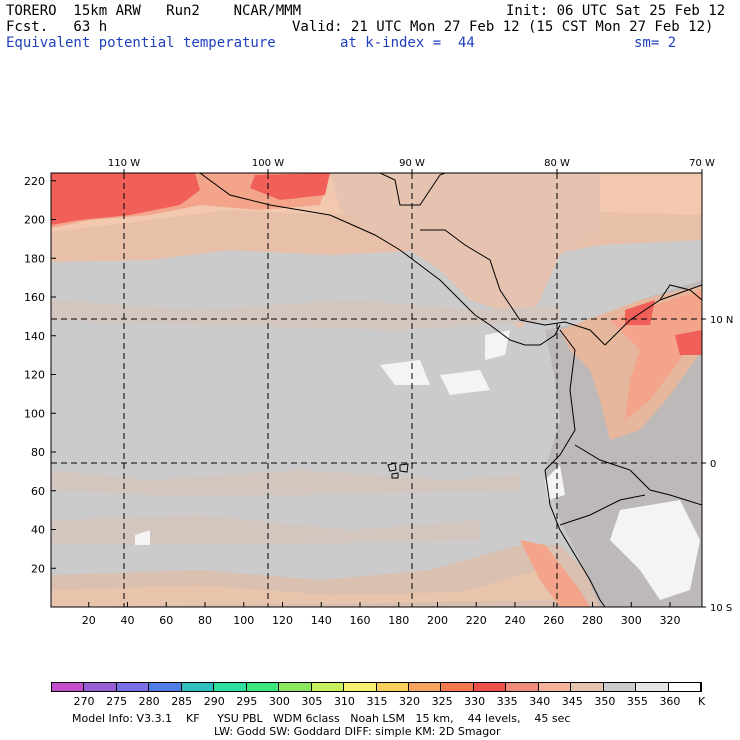 The width and height of the screenshot is (740, 740). I want to click on x-tick-label: 20, so click(89, 620).